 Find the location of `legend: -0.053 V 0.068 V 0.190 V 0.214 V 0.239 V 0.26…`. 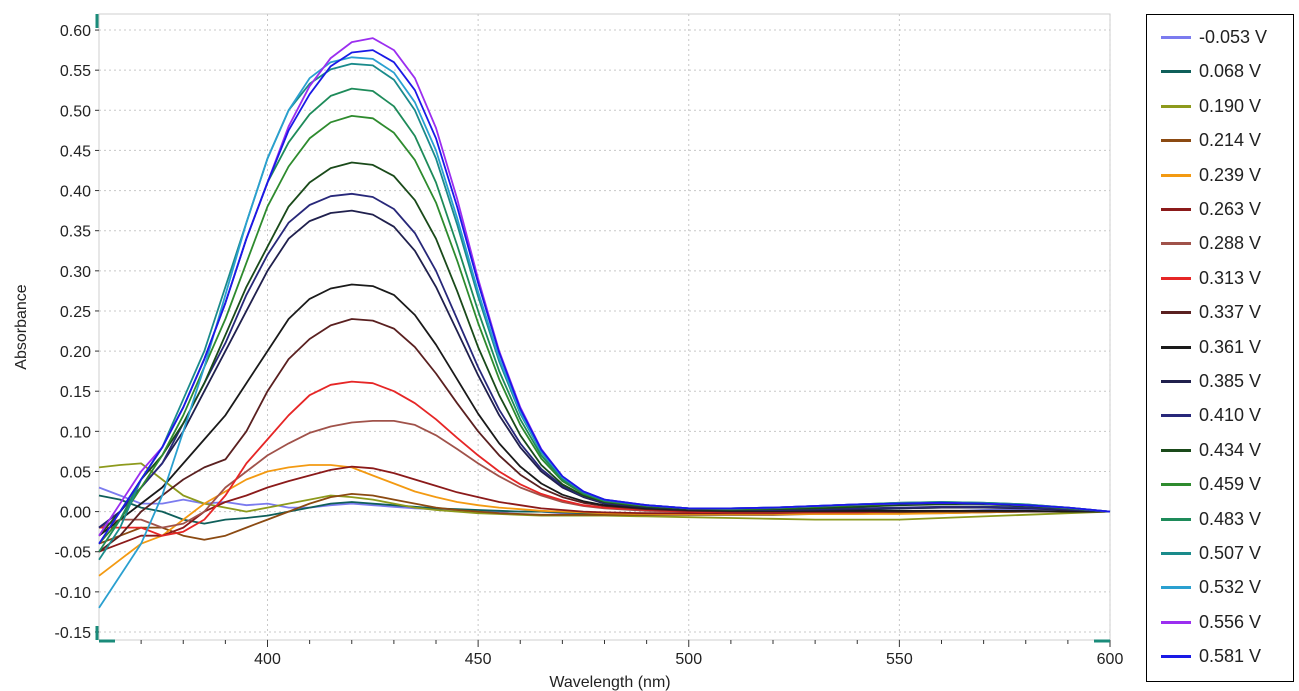

legend: -0.053 V 0.068 V 0.190 V 0.214 V 0.239 V 0.26… is located at coordinates (1220, 348).